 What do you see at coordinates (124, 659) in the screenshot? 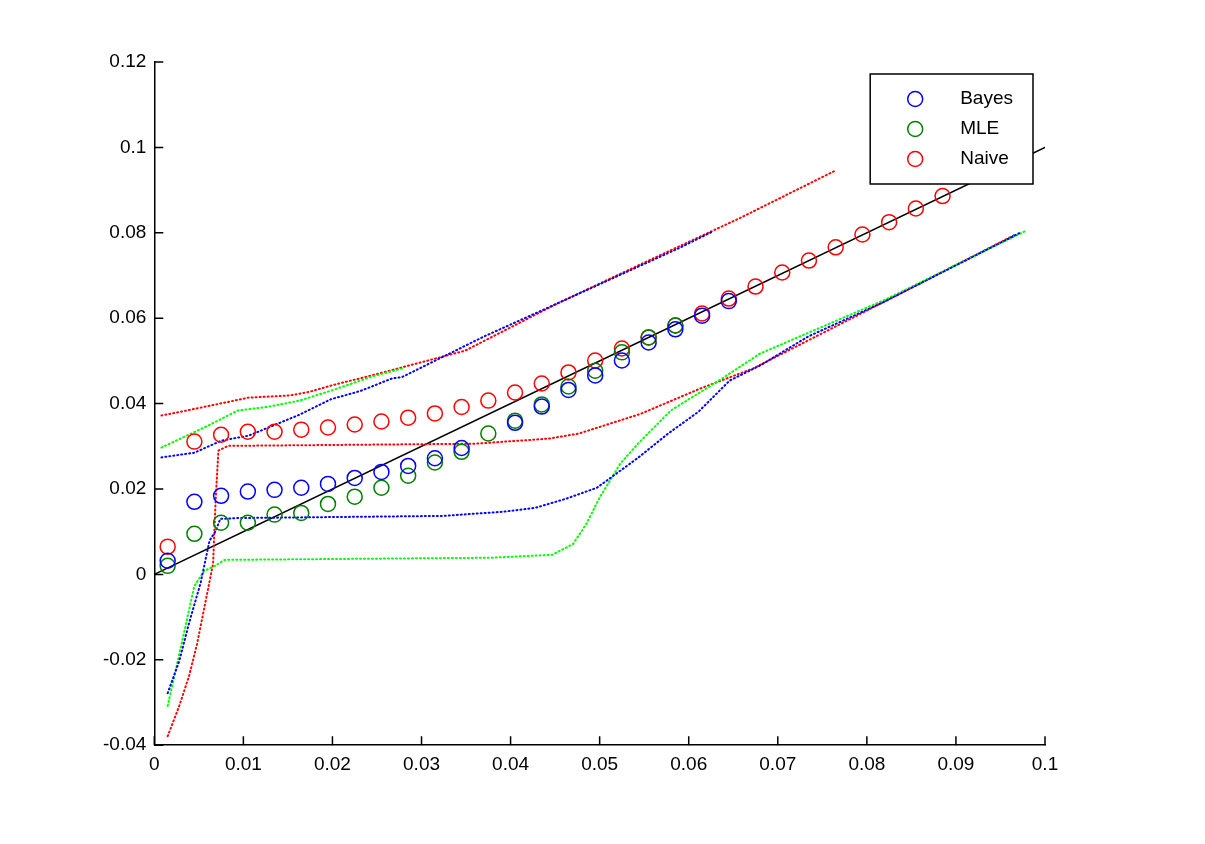
I see `y-tick-label: -0.02` at bounding box center [124, 659].